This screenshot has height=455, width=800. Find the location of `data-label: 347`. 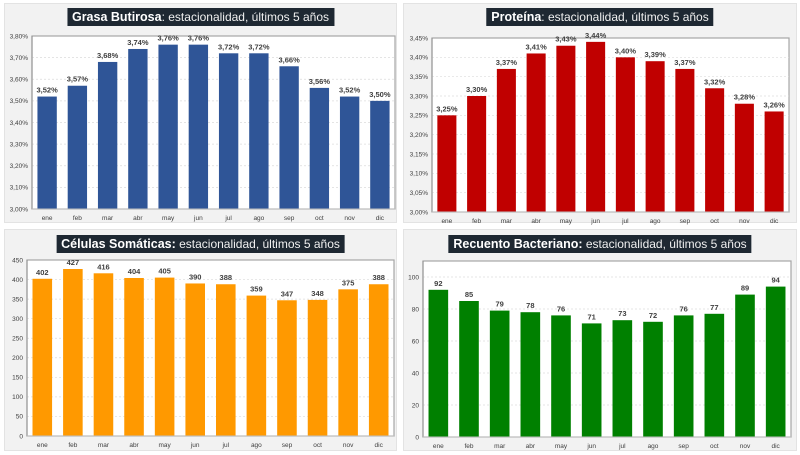

data-label: 347 is located at coordinates (287, 293).